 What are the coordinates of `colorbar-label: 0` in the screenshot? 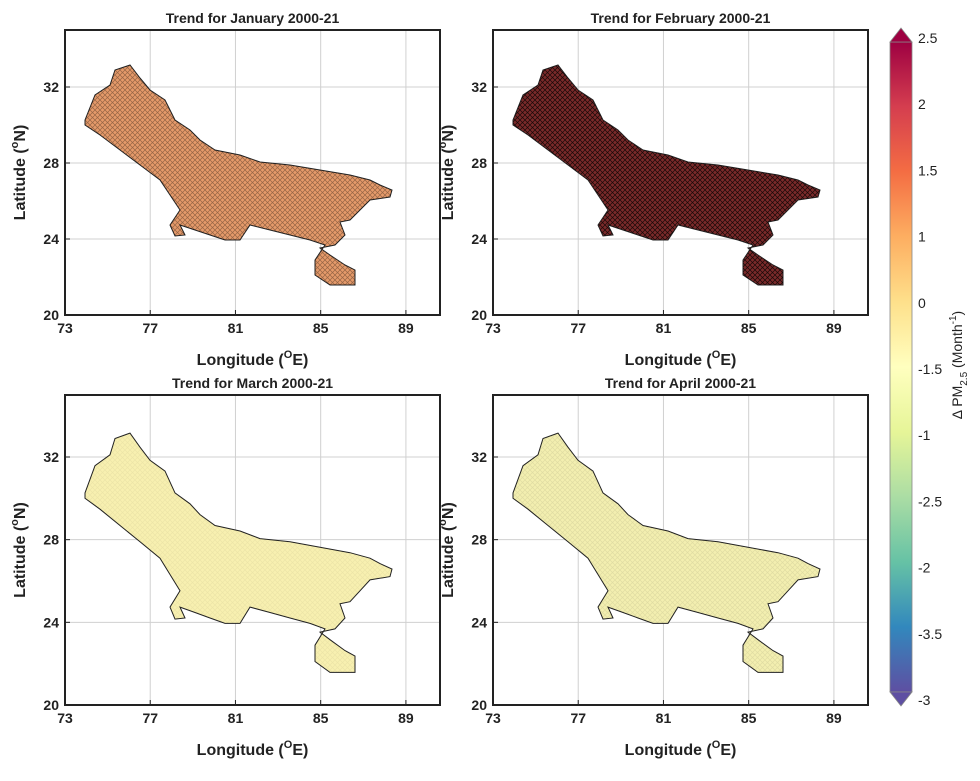 It's located at (922, 303).